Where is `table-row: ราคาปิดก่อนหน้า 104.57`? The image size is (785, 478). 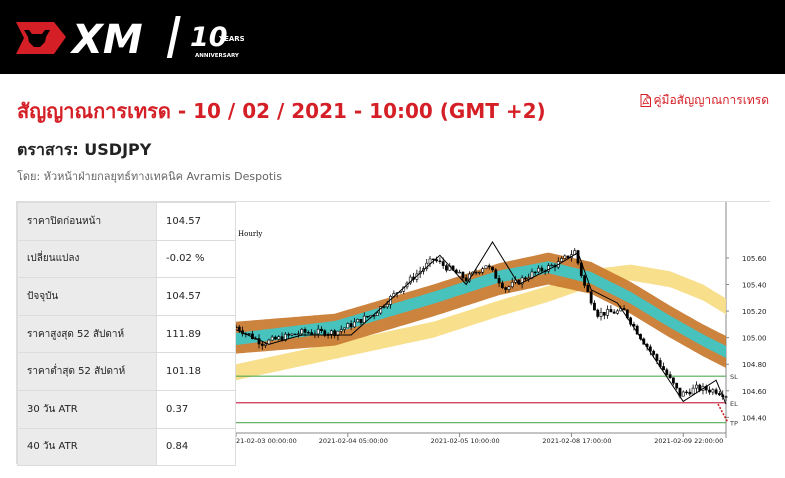
table-row: ราคาปิดก่อนหน้า 104.57 is located at coordinates (126, 221).